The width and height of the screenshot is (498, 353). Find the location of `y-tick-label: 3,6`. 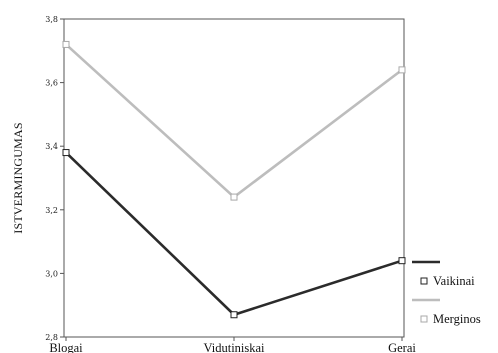

y-tick-label: 3,6 is located at coordinates (51, 83).